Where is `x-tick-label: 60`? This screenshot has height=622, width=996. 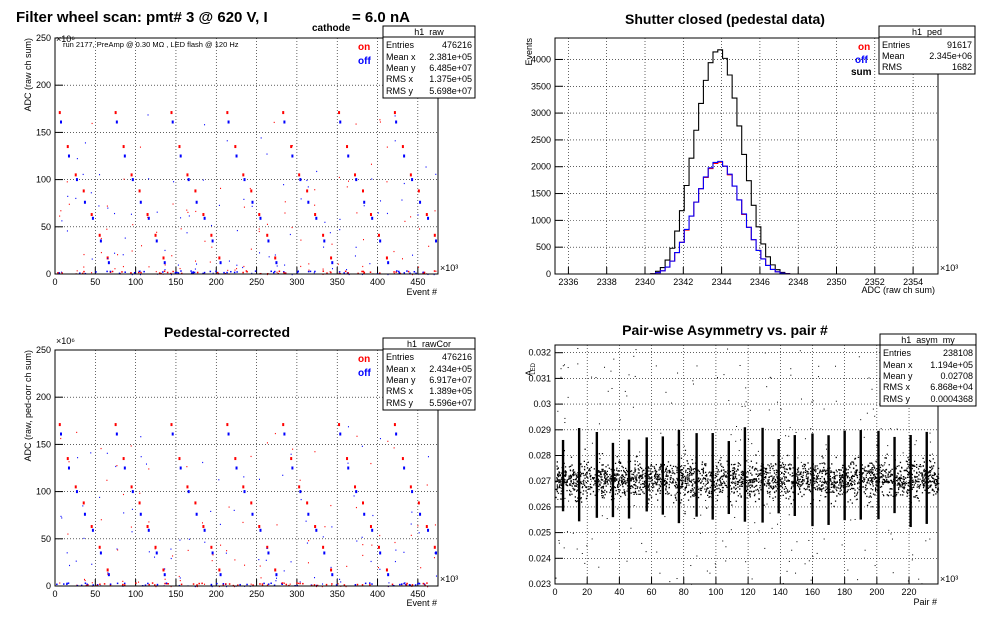
x-tick-label: 60 is located at coordinates (652, 592).